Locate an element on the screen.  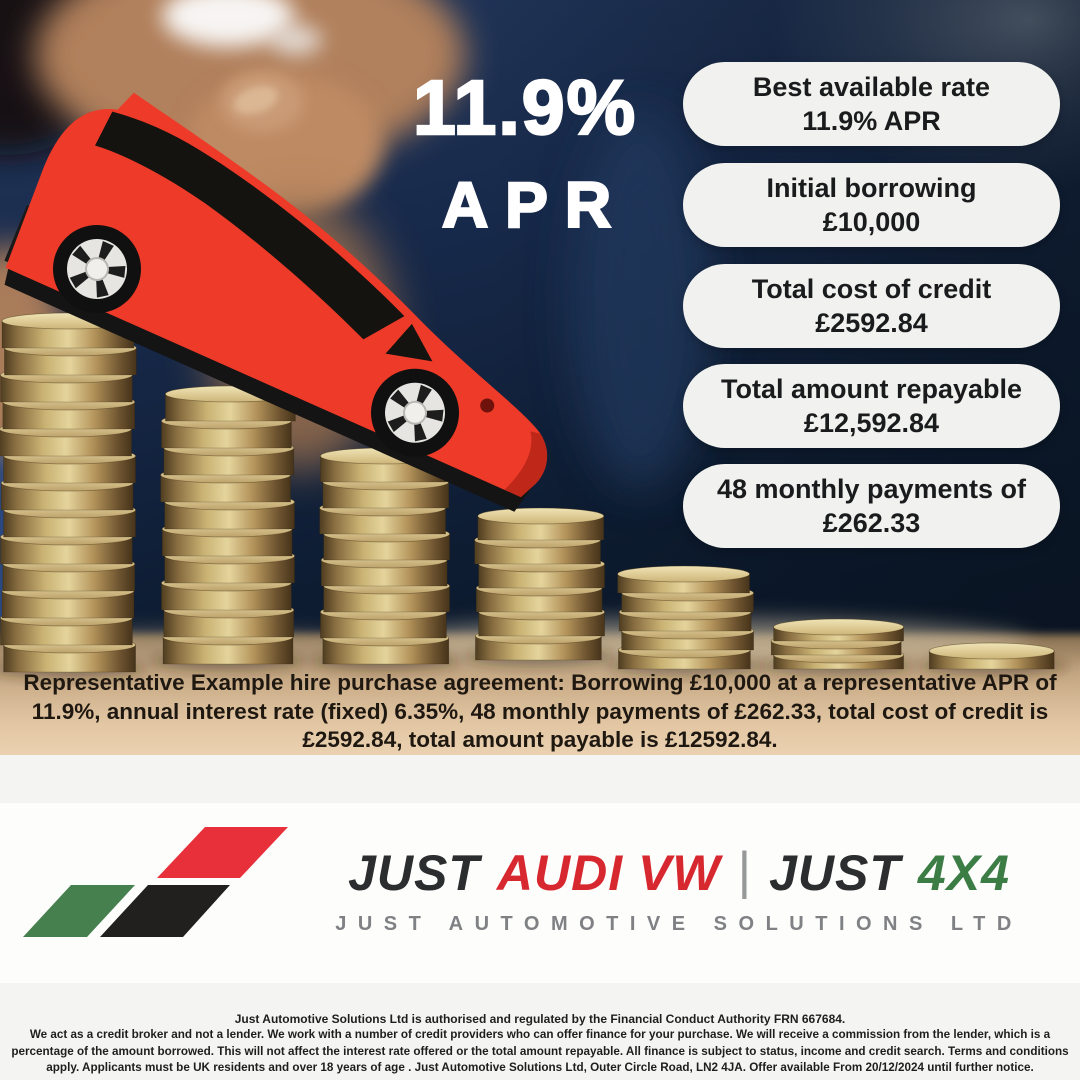
brand-name: JUST AUDI VW | JUST 4X4 is located at coordinates (679, 872).